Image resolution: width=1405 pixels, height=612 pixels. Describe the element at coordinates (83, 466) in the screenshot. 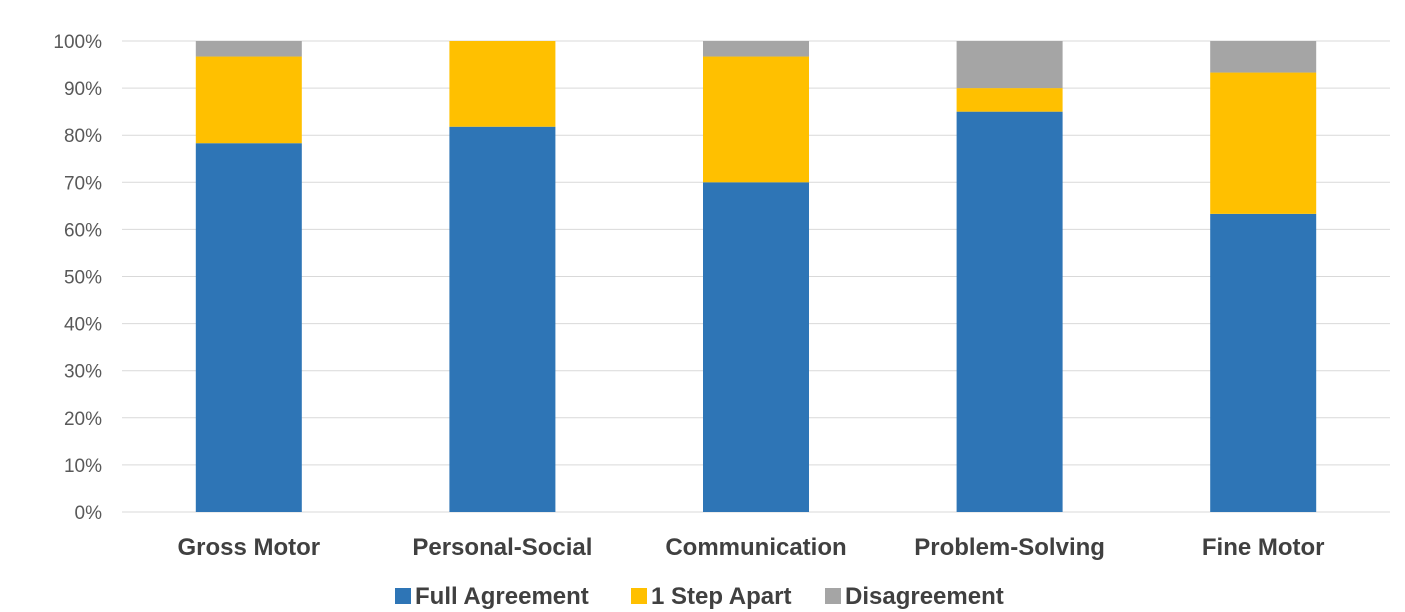

I see `y-tick-label: 10%` at that location.